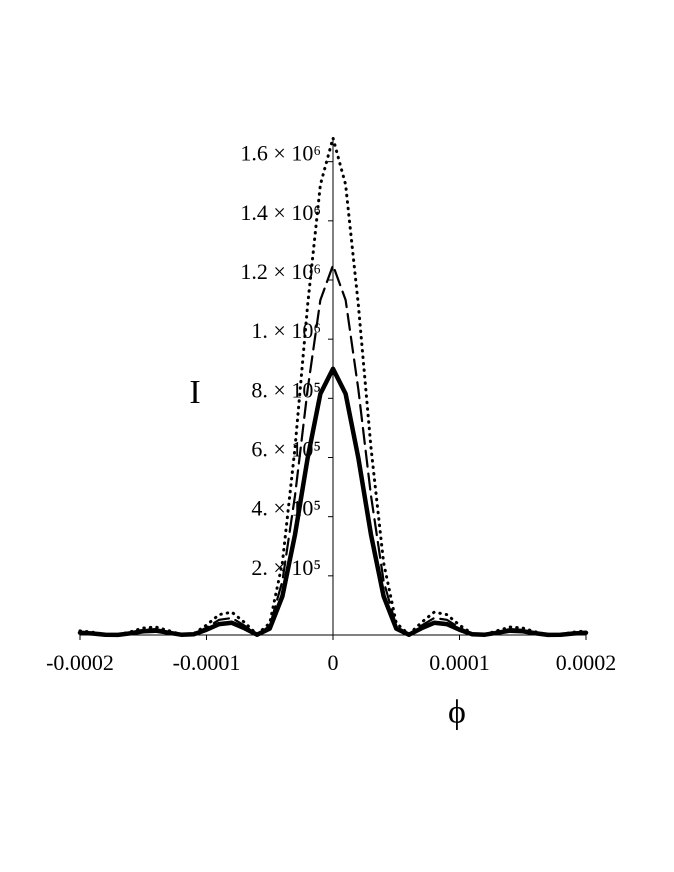 This screenshot has height=872, width=674. I want to click on x-tick-label: -0.0002, so click(80, 662).